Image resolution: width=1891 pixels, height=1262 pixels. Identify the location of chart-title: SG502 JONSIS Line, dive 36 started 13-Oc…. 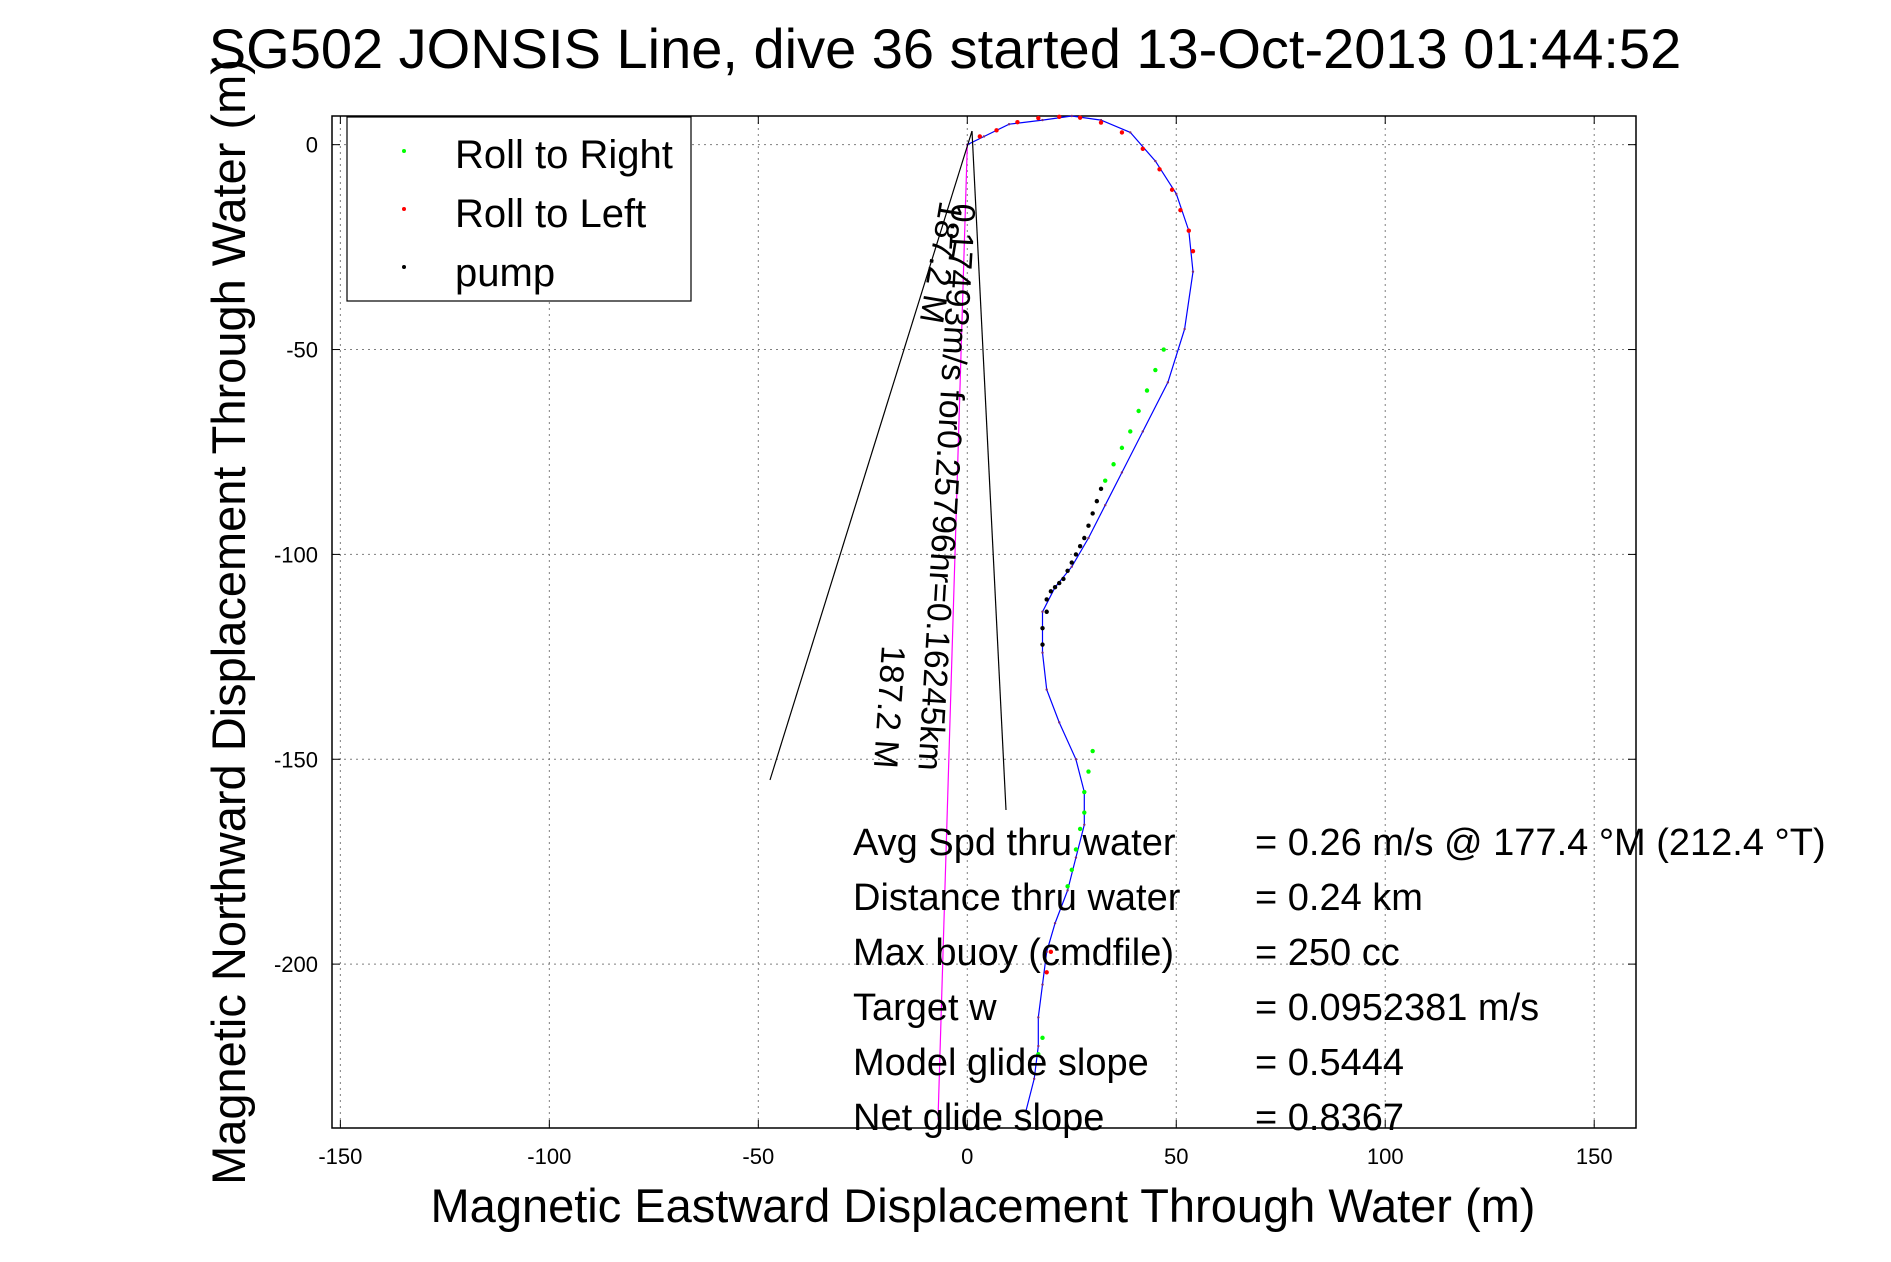
(945, 48).